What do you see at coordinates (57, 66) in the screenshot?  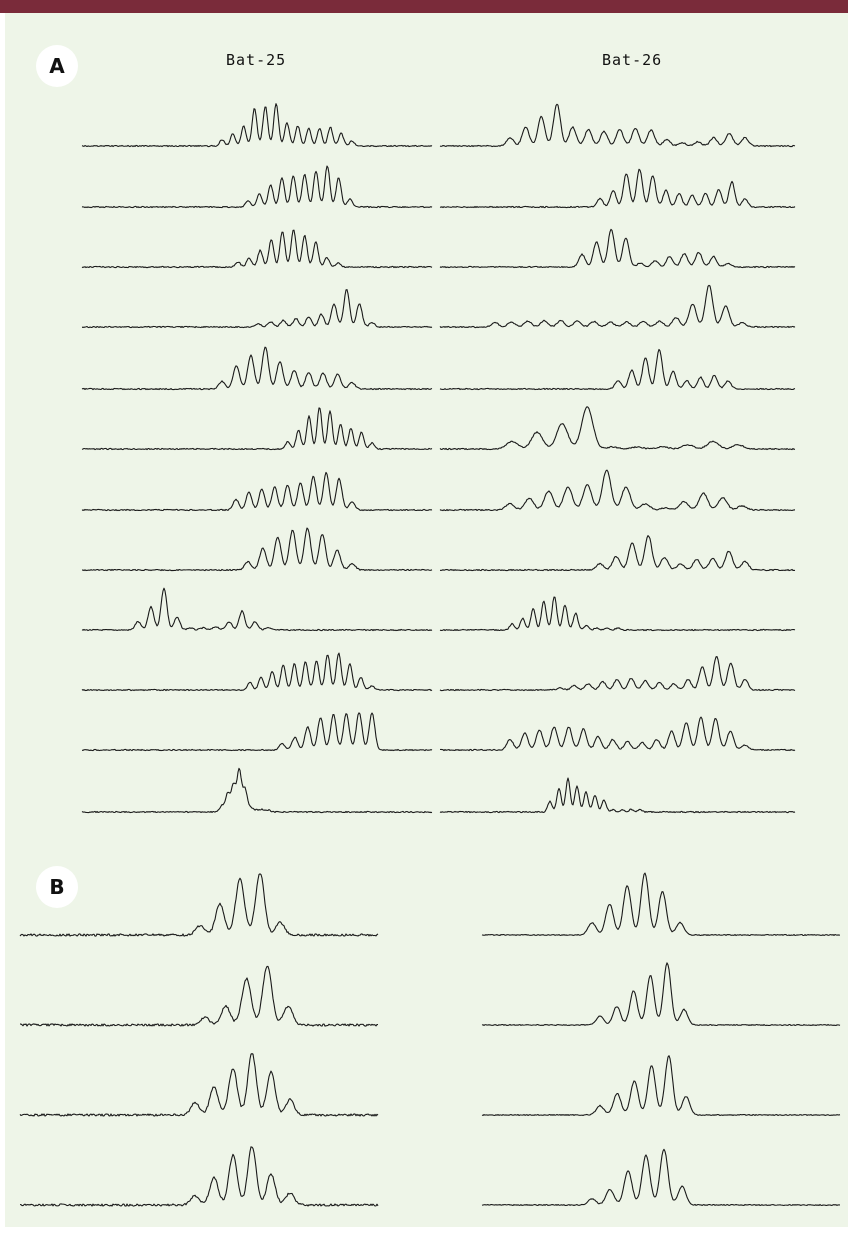 I see `panel-a-label: A` at bounding box center [57, 66].